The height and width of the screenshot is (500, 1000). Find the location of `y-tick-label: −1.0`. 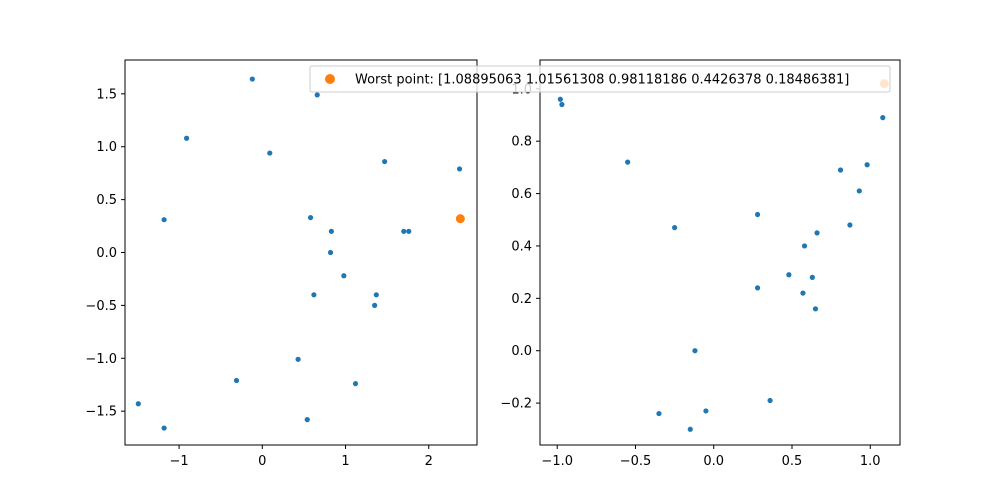

y-tick-label: −1.0 is located at coordinates (101, 359).